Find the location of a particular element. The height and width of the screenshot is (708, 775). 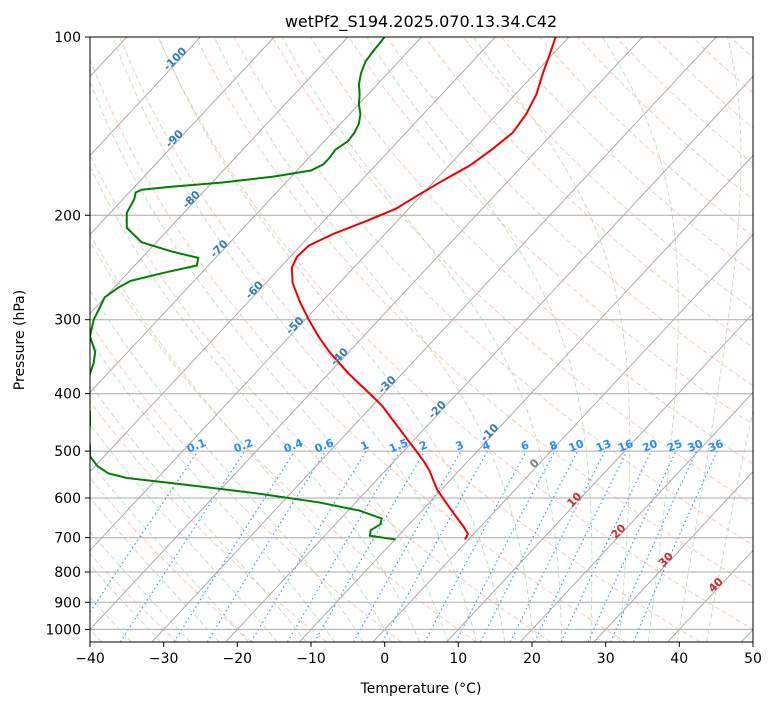

x-tick-label: 30 is located at coordinates (606, 659).